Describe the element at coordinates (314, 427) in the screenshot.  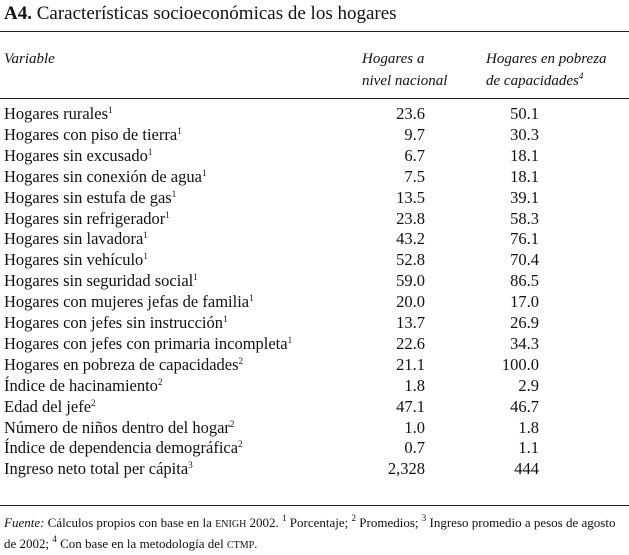
I see `table-row: Número de niños dentro del hogar2 1.0 1.8` at that location.